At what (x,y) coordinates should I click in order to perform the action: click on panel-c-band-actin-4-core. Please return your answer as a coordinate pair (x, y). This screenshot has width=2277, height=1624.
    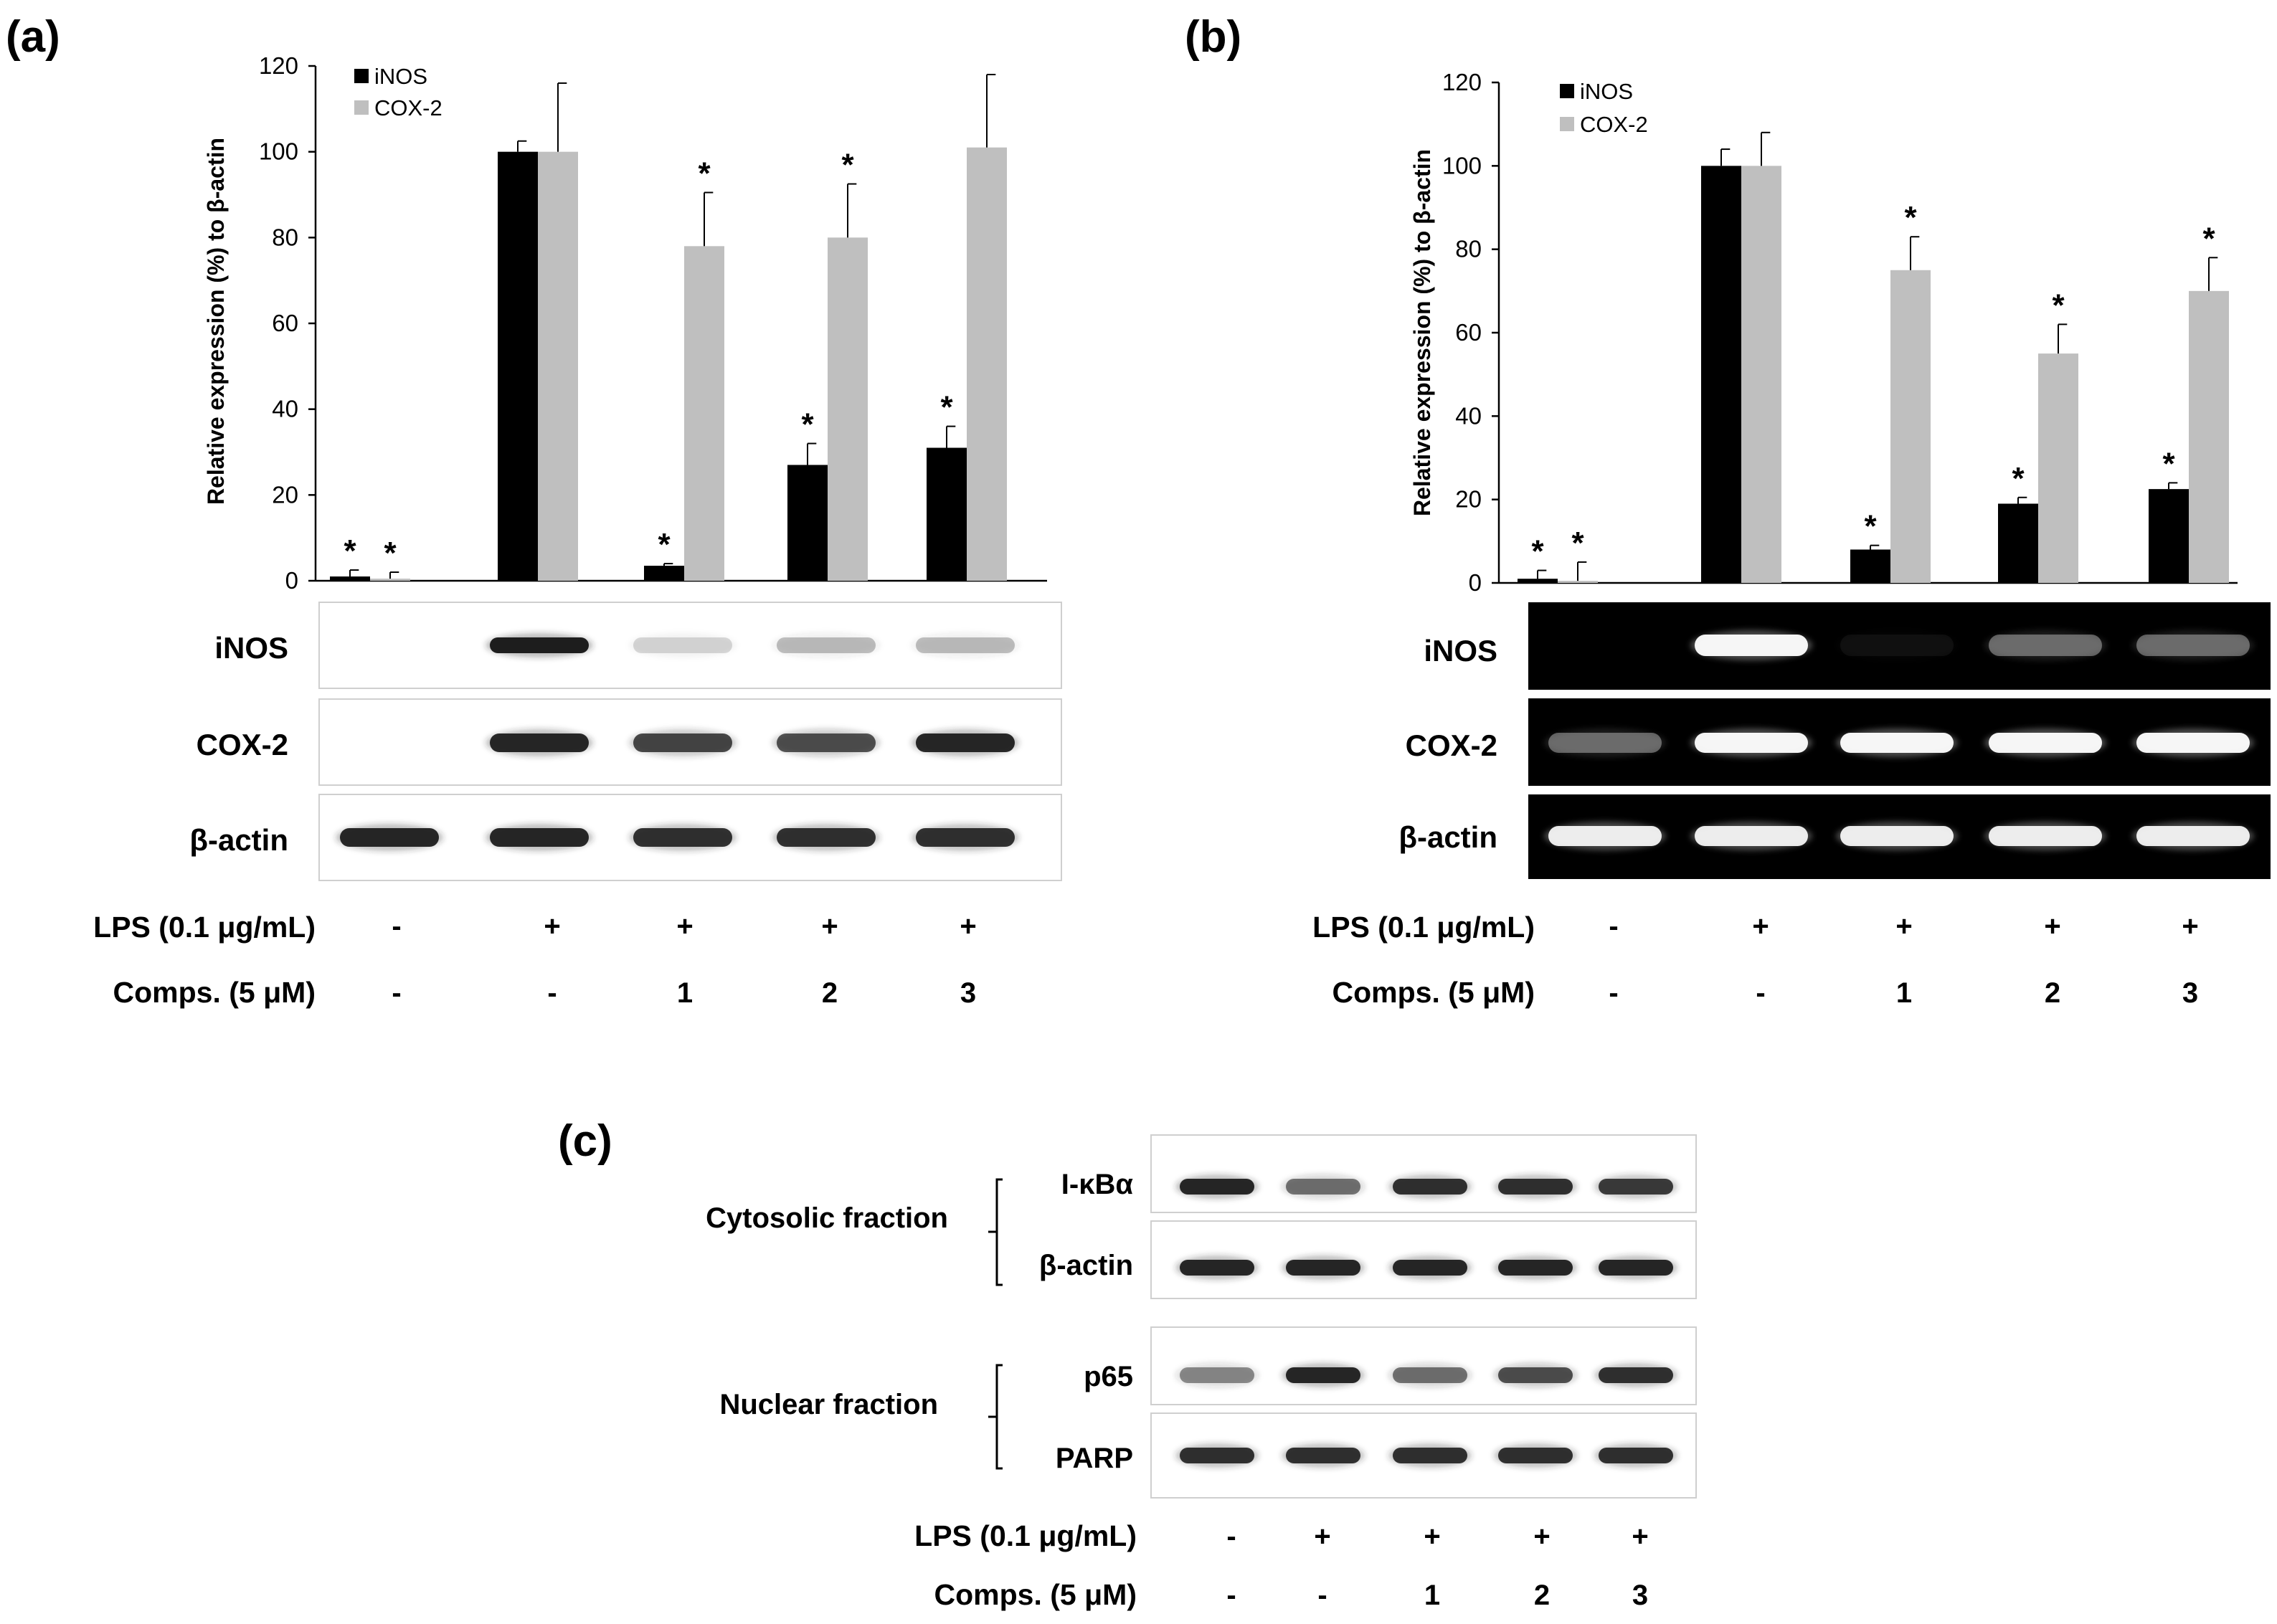
    Looking at the image, I should click on (1535, 1268).